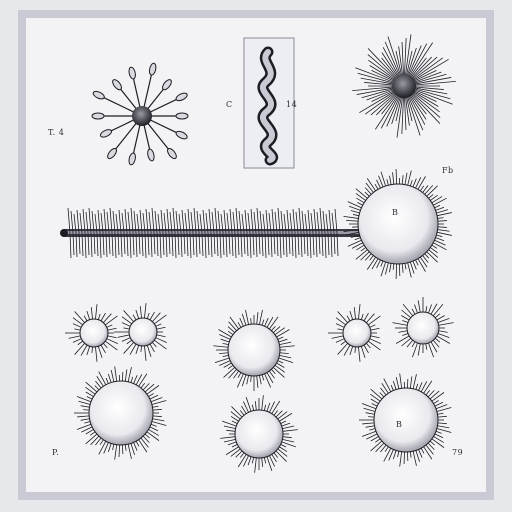 This screenshot has height=512, width=512. What do you see at coordinates (211, 233) in the screenshot?
I see `bristled-rod-specimen` at bounding box center [211, 233].